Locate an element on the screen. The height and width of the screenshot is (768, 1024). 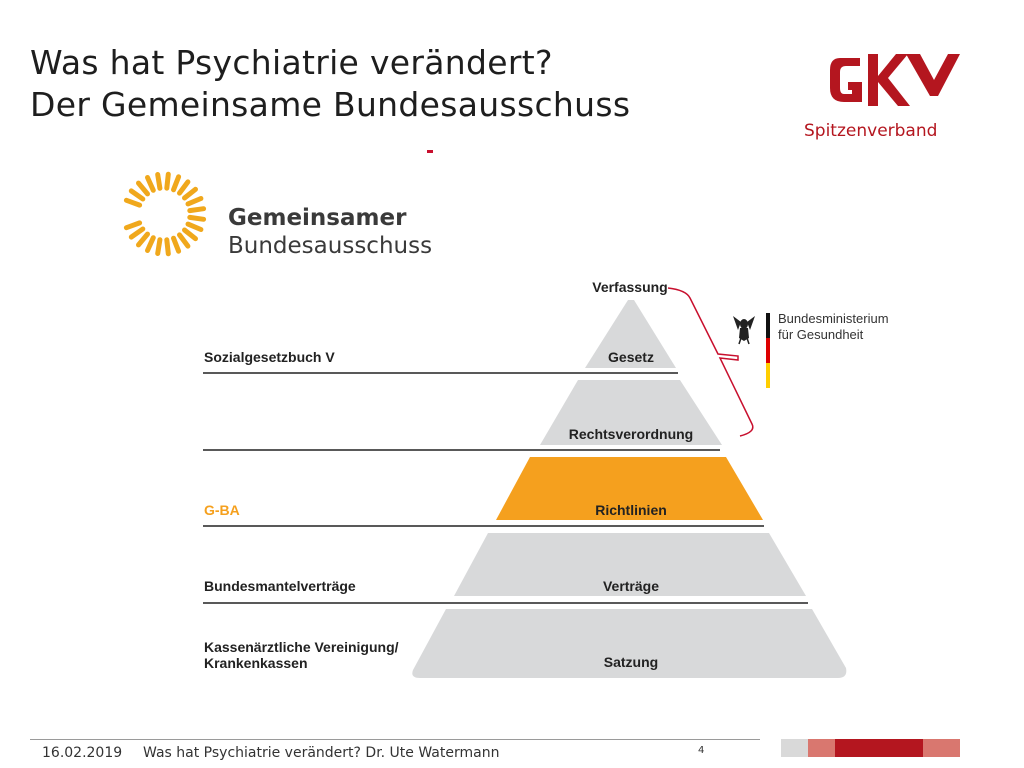
footer-deco-bar-red is located at coordinates (879, 748).